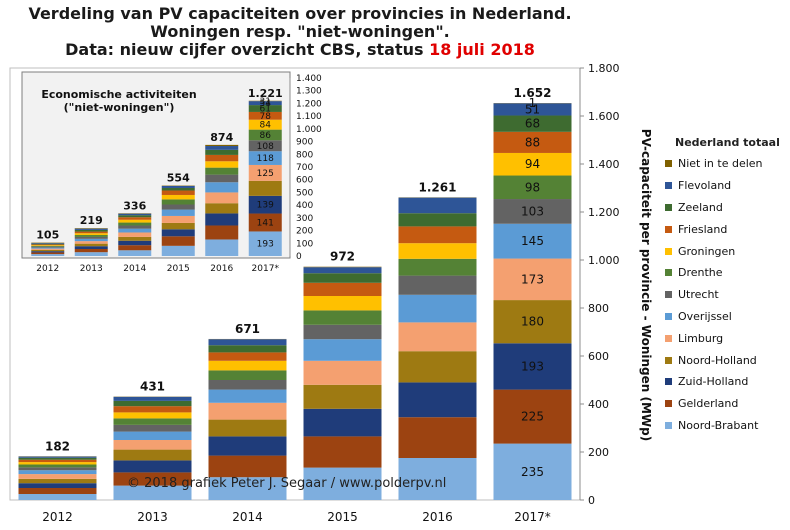  What do you see at coordinates (532, 241) in the screenshot?
I see `main-data-label-overijssel: 145` at bounding box center [532, 241].